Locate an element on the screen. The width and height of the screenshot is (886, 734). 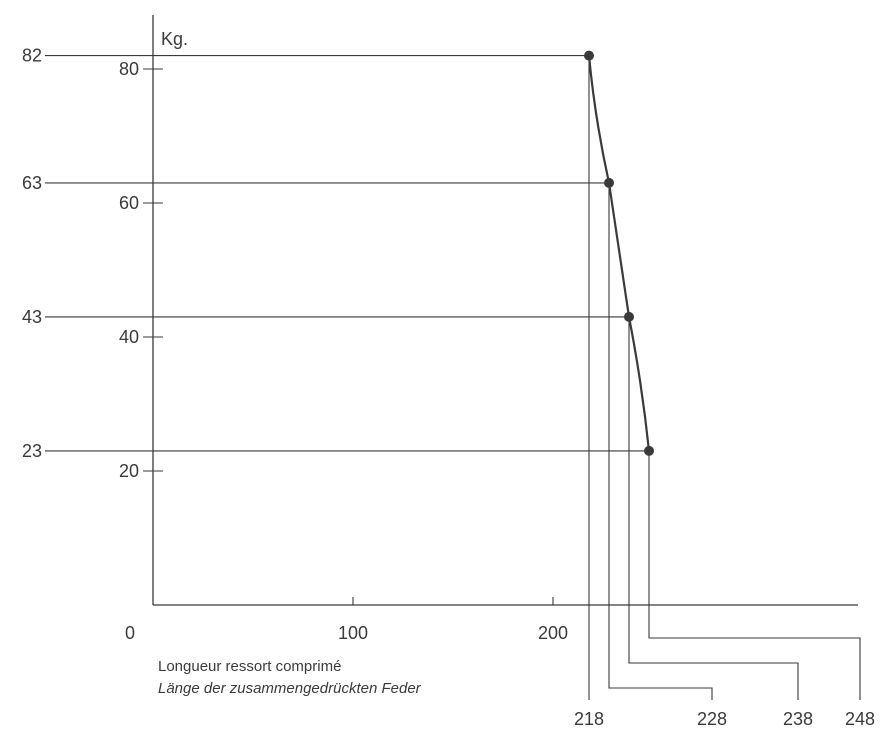
x-axis-title-de: Länge der zusammengedrückten Feder is located at coordinates (290, 688).